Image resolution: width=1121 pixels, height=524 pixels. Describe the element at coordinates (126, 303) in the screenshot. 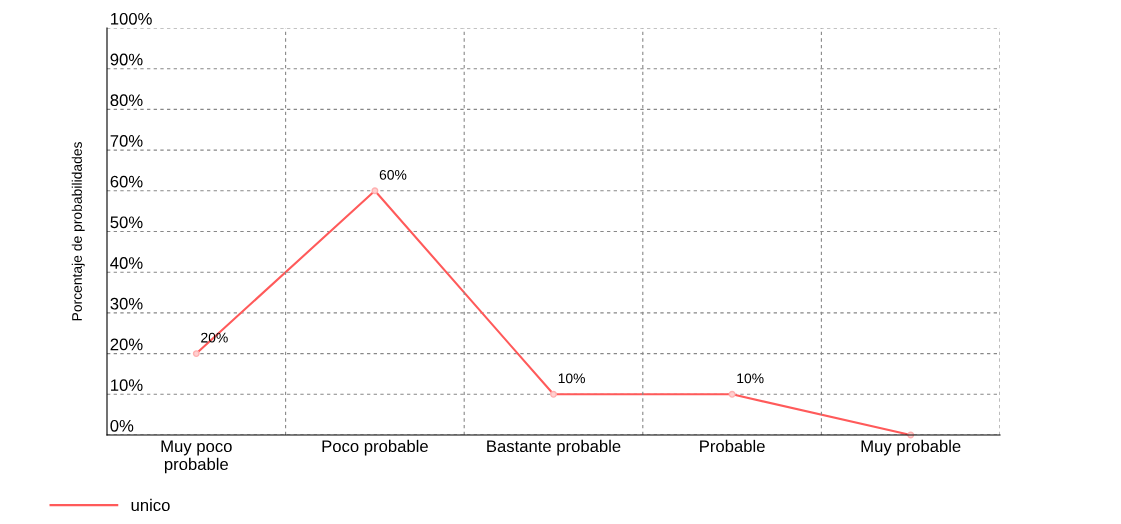

I see `y-tick-label: 30%` at that location.